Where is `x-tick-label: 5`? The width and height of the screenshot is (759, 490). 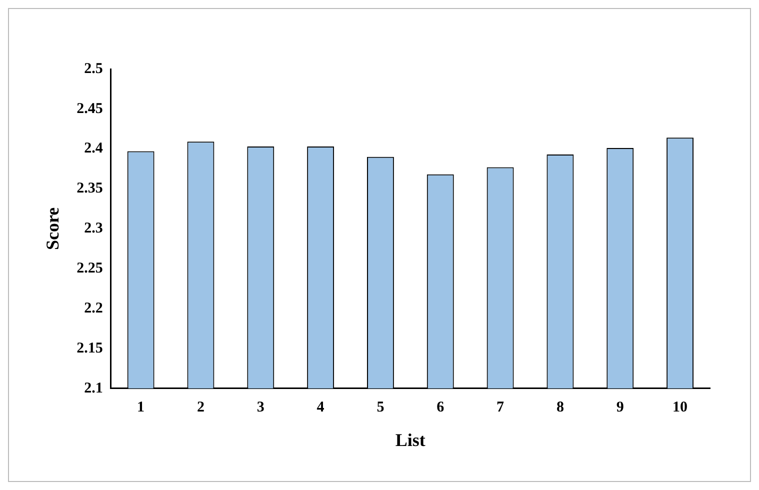
x-tick-label: 5 is located at coordinates (380, 407).